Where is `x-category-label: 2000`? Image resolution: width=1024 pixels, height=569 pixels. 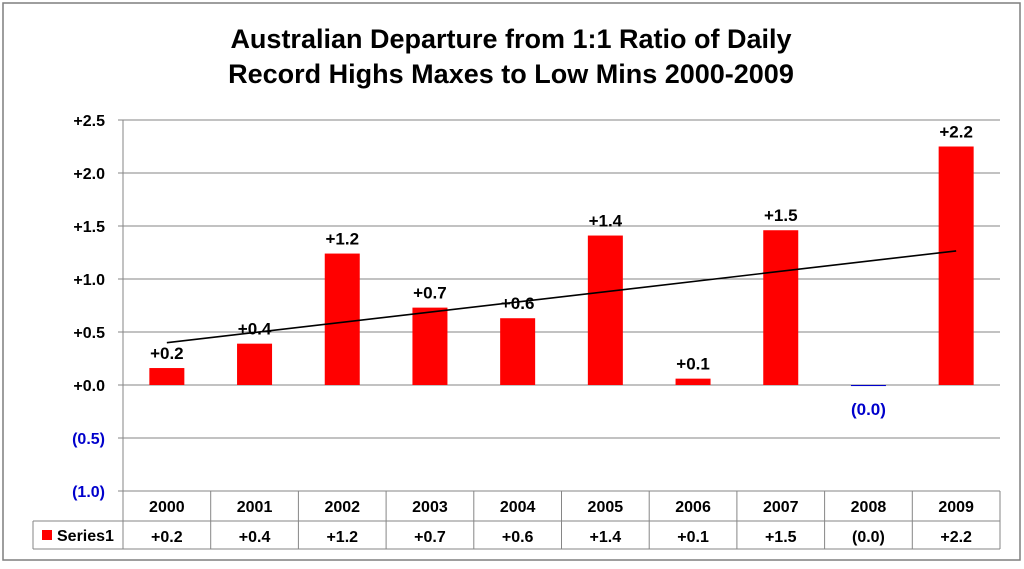
x-category-label: 2000 is located at coordinates (167, 507).